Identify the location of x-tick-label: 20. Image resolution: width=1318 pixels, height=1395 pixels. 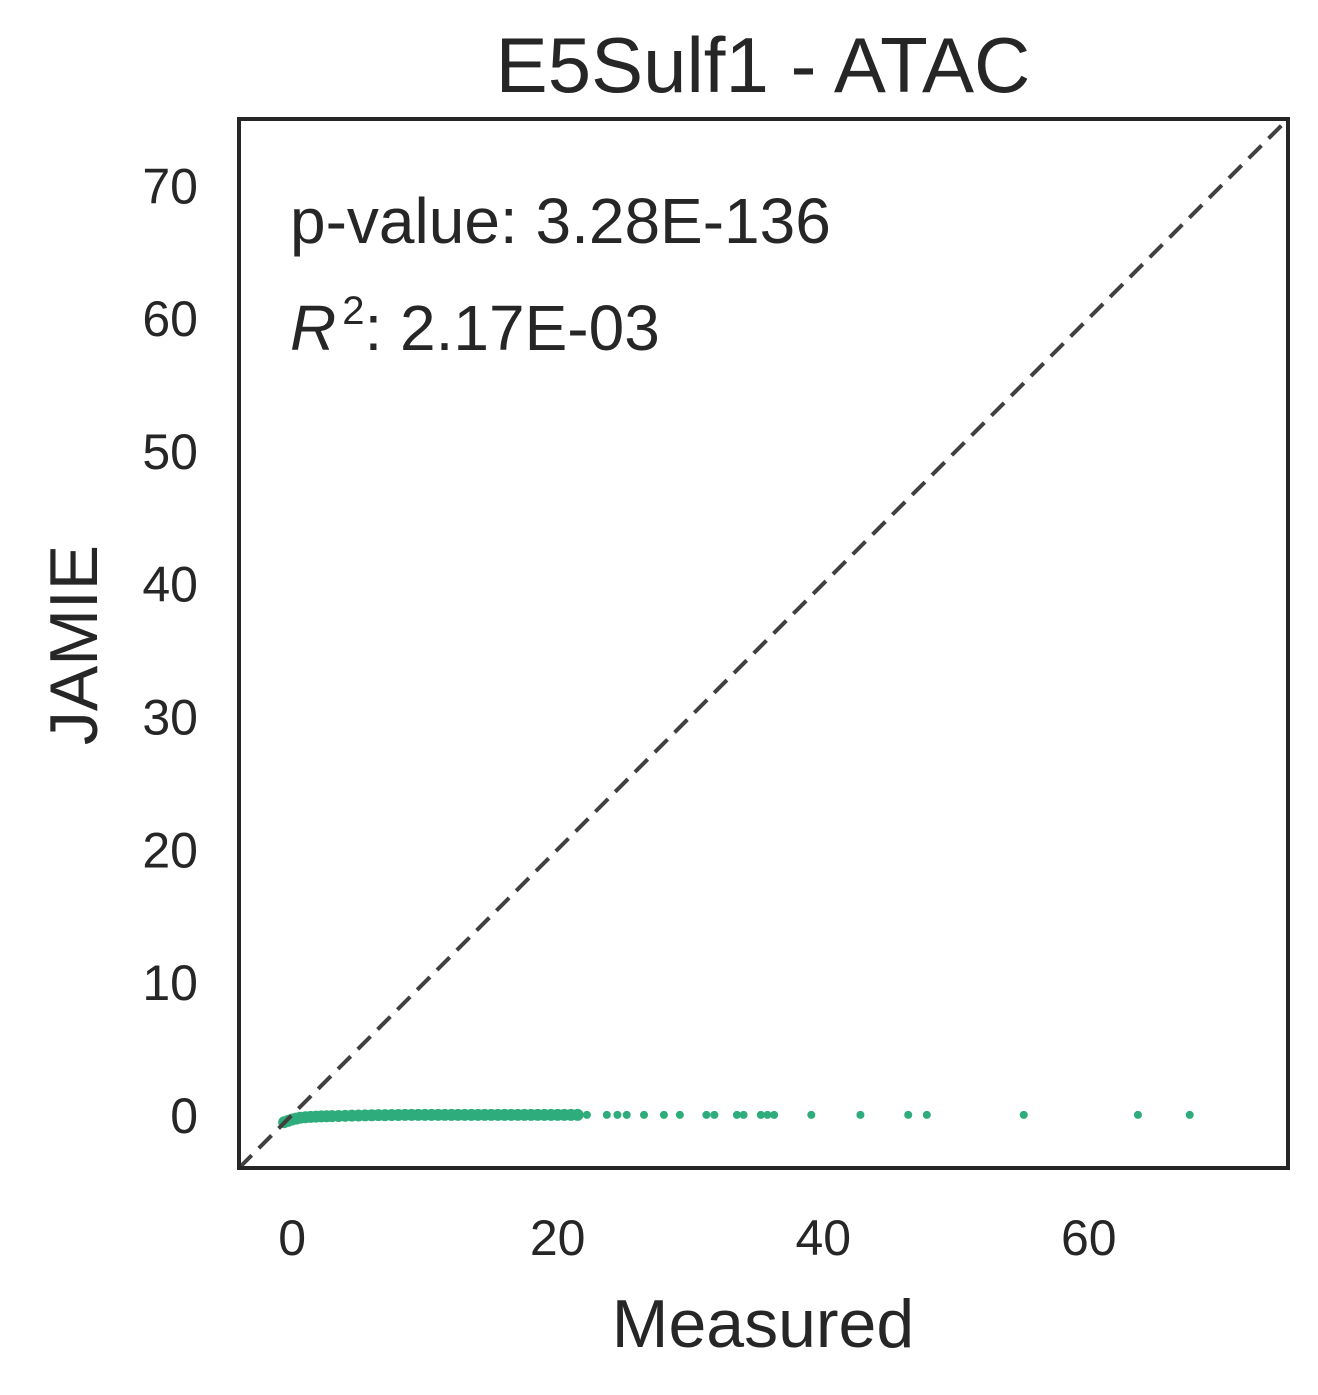
(558, 1238).